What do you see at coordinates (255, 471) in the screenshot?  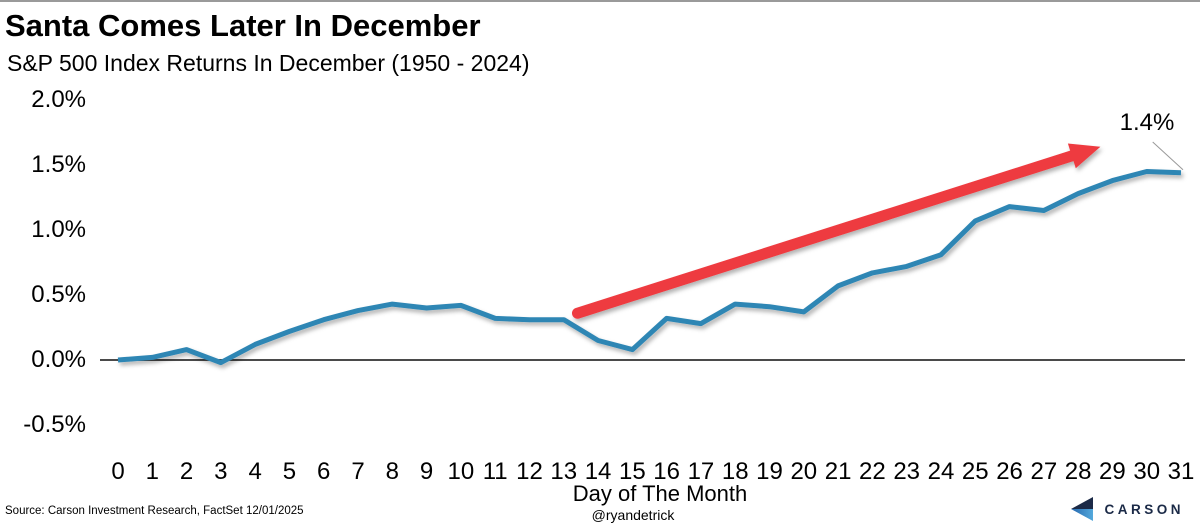 I see `x-tick-label: 4` at bounding box center [255, 471].